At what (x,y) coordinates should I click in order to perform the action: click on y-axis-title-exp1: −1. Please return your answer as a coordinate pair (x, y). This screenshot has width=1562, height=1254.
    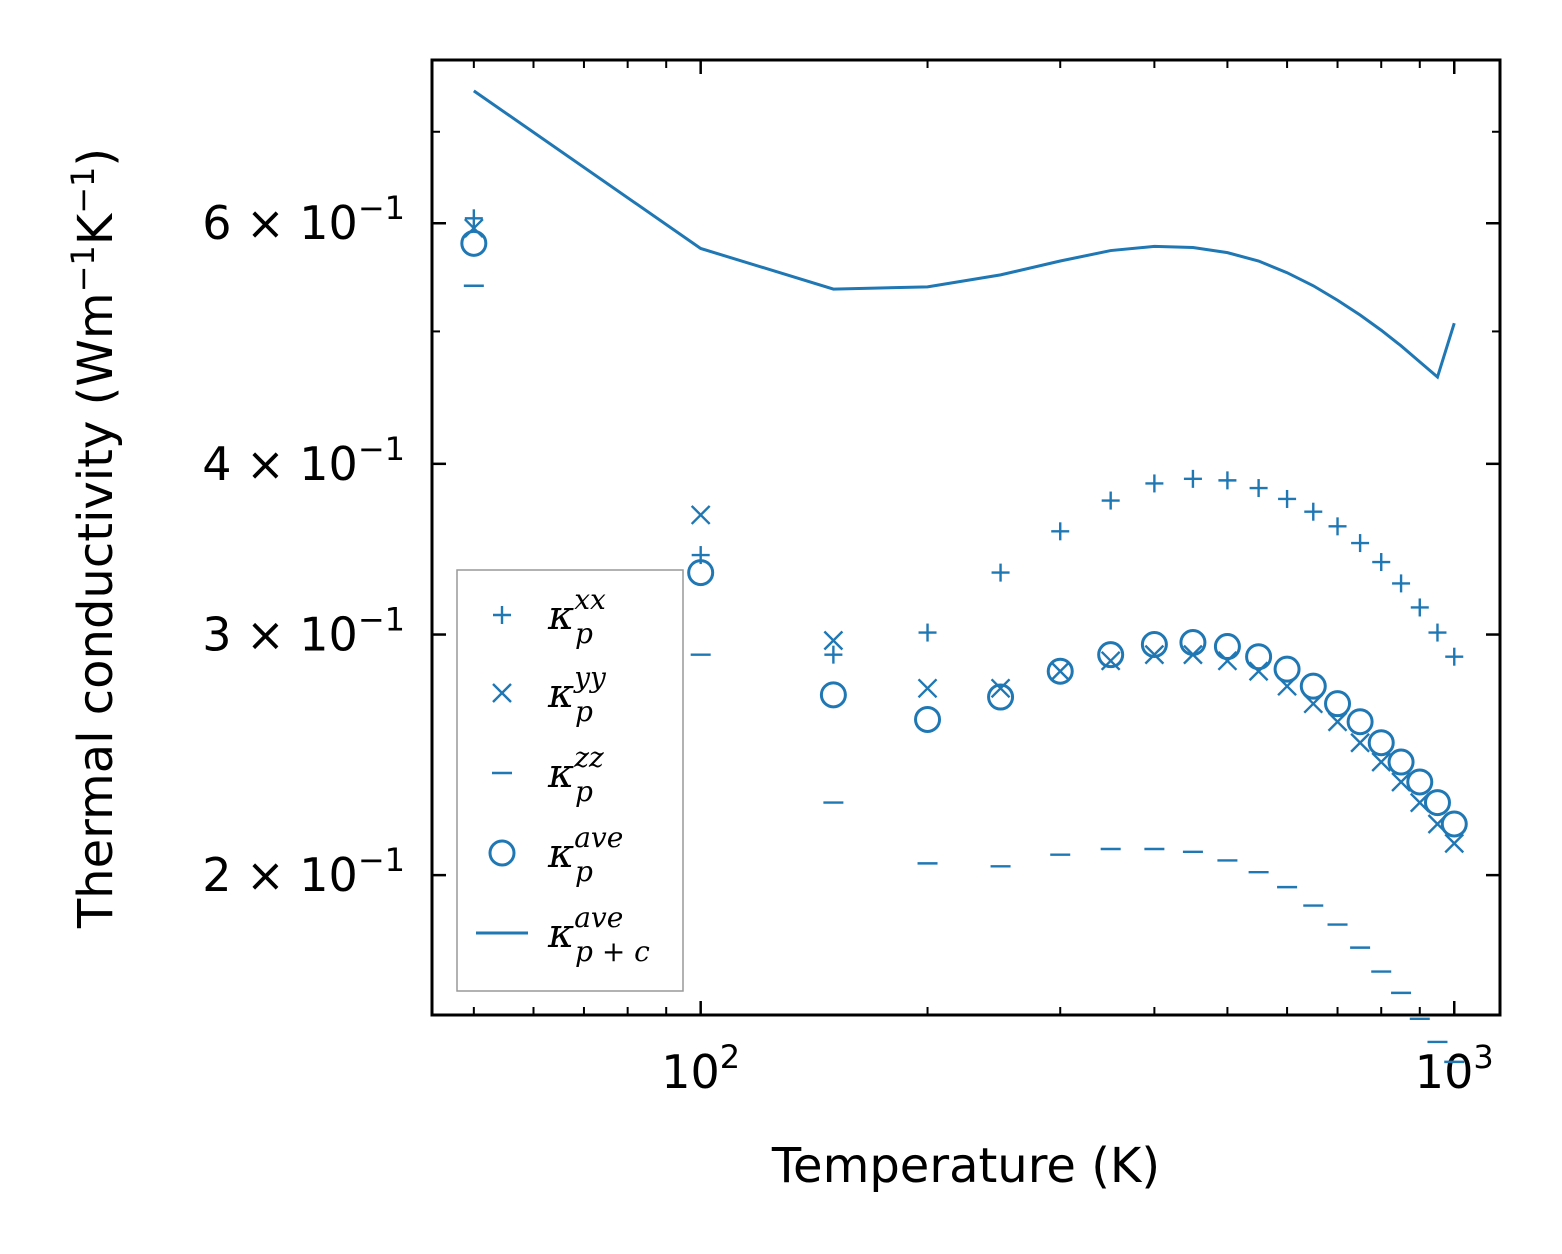
    Looking at the image, I should click on (83, 268).